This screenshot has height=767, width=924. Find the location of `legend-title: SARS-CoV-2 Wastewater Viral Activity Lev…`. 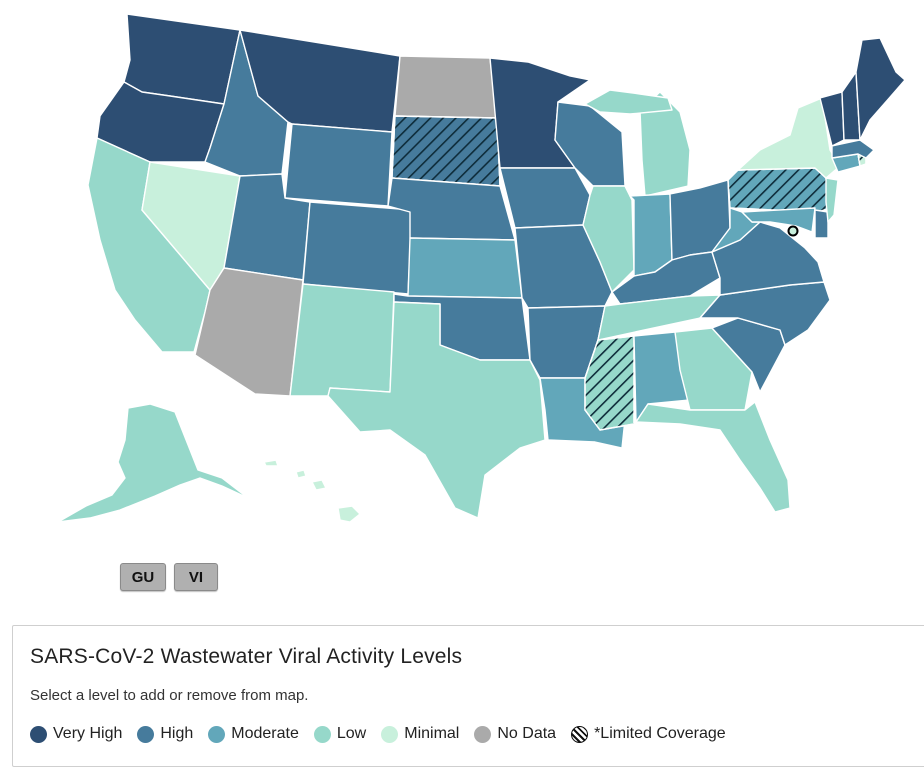

legend-title: SARS-CoV-2 Wastewater Viral Activity Lev… is located at coordinates (246, 656).